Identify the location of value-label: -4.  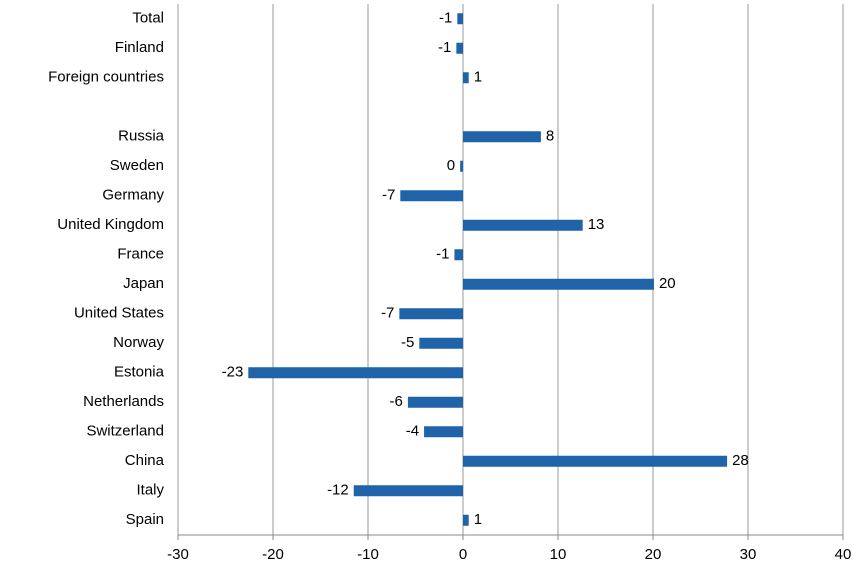
(412, 431).